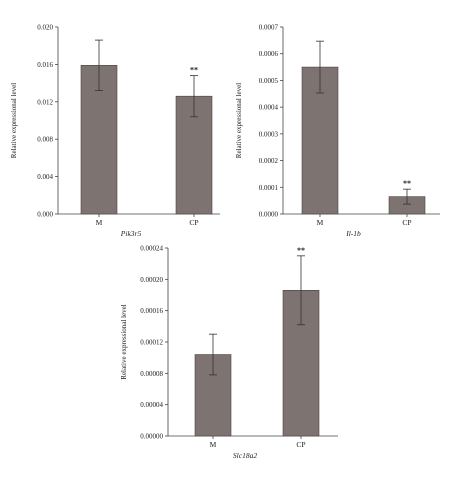 This screenshot has width=474, height=479. What do you see at coordinates (213, 444) in the screenshot?
I see `chart3-category-label-m: M` at bounding box center [213, 444].